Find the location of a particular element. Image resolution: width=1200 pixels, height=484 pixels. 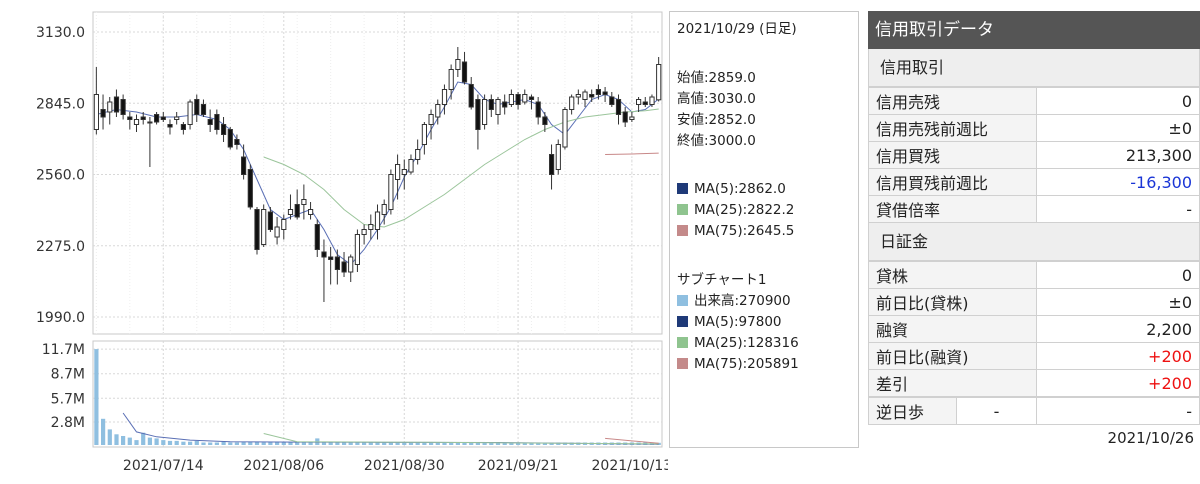

row-label: 貸株 is located at coordinates (952, 275).